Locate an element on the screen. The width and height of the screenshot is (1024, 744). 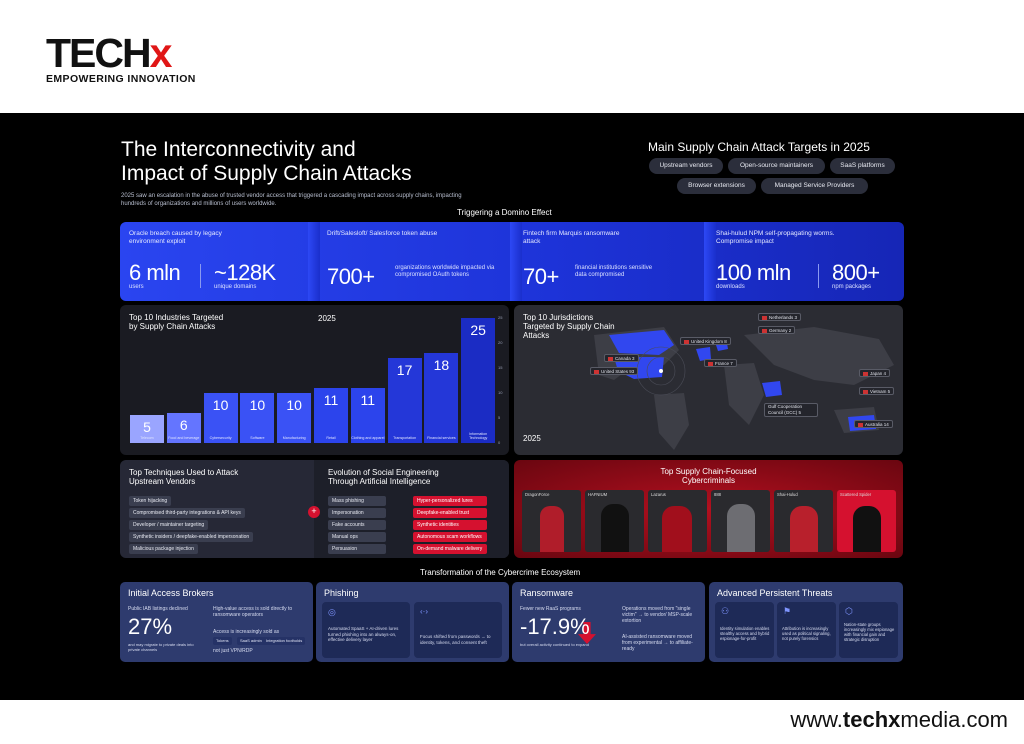
ransomware-foot: but overall activity continued to expand is located at coordinates (554, 644).